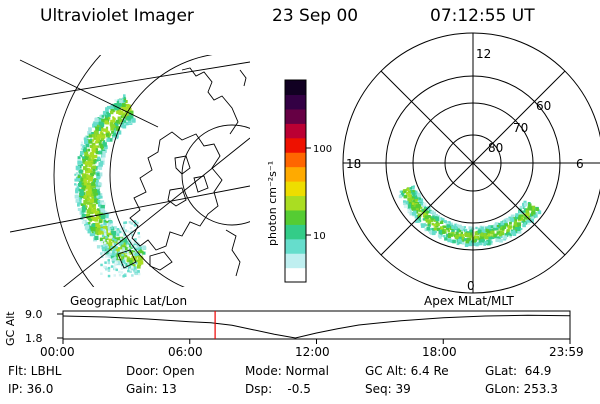 This screenshot has width=600, height=404. What do you see at coordinates (295, 116) in the screenshot?
I see `colorbar-cell` at bounding box center [295, 116].